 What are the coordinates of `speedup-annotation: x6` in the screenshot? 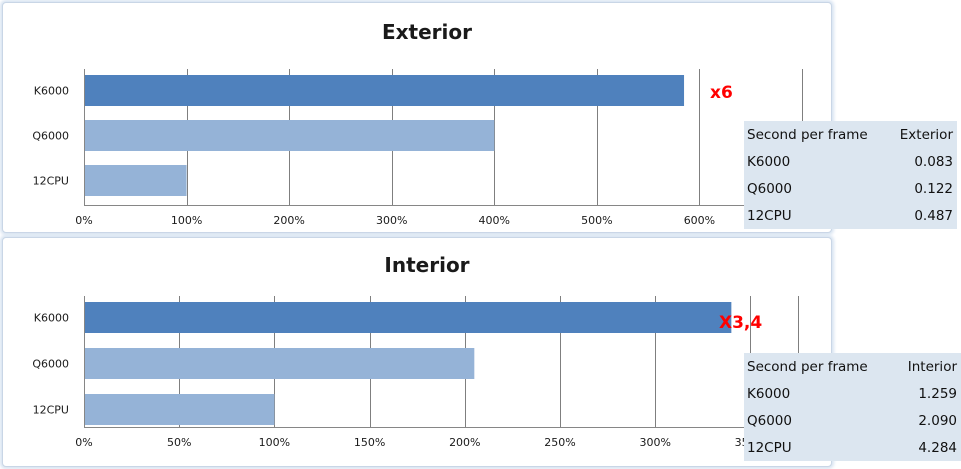 It's located at (721, 93).